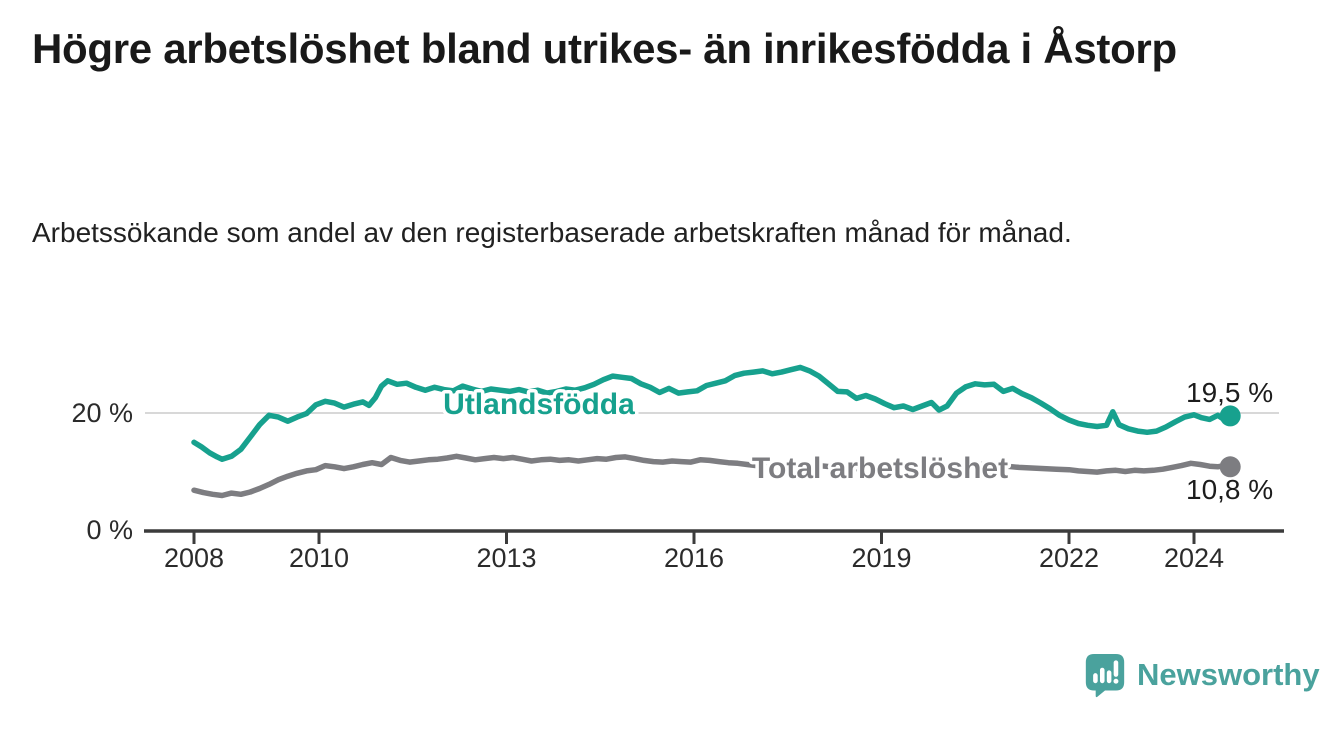 The height and width of the screenshot is (734, 1340). I want to click on y-tick-label-0: 0 %, so click(109, 530).